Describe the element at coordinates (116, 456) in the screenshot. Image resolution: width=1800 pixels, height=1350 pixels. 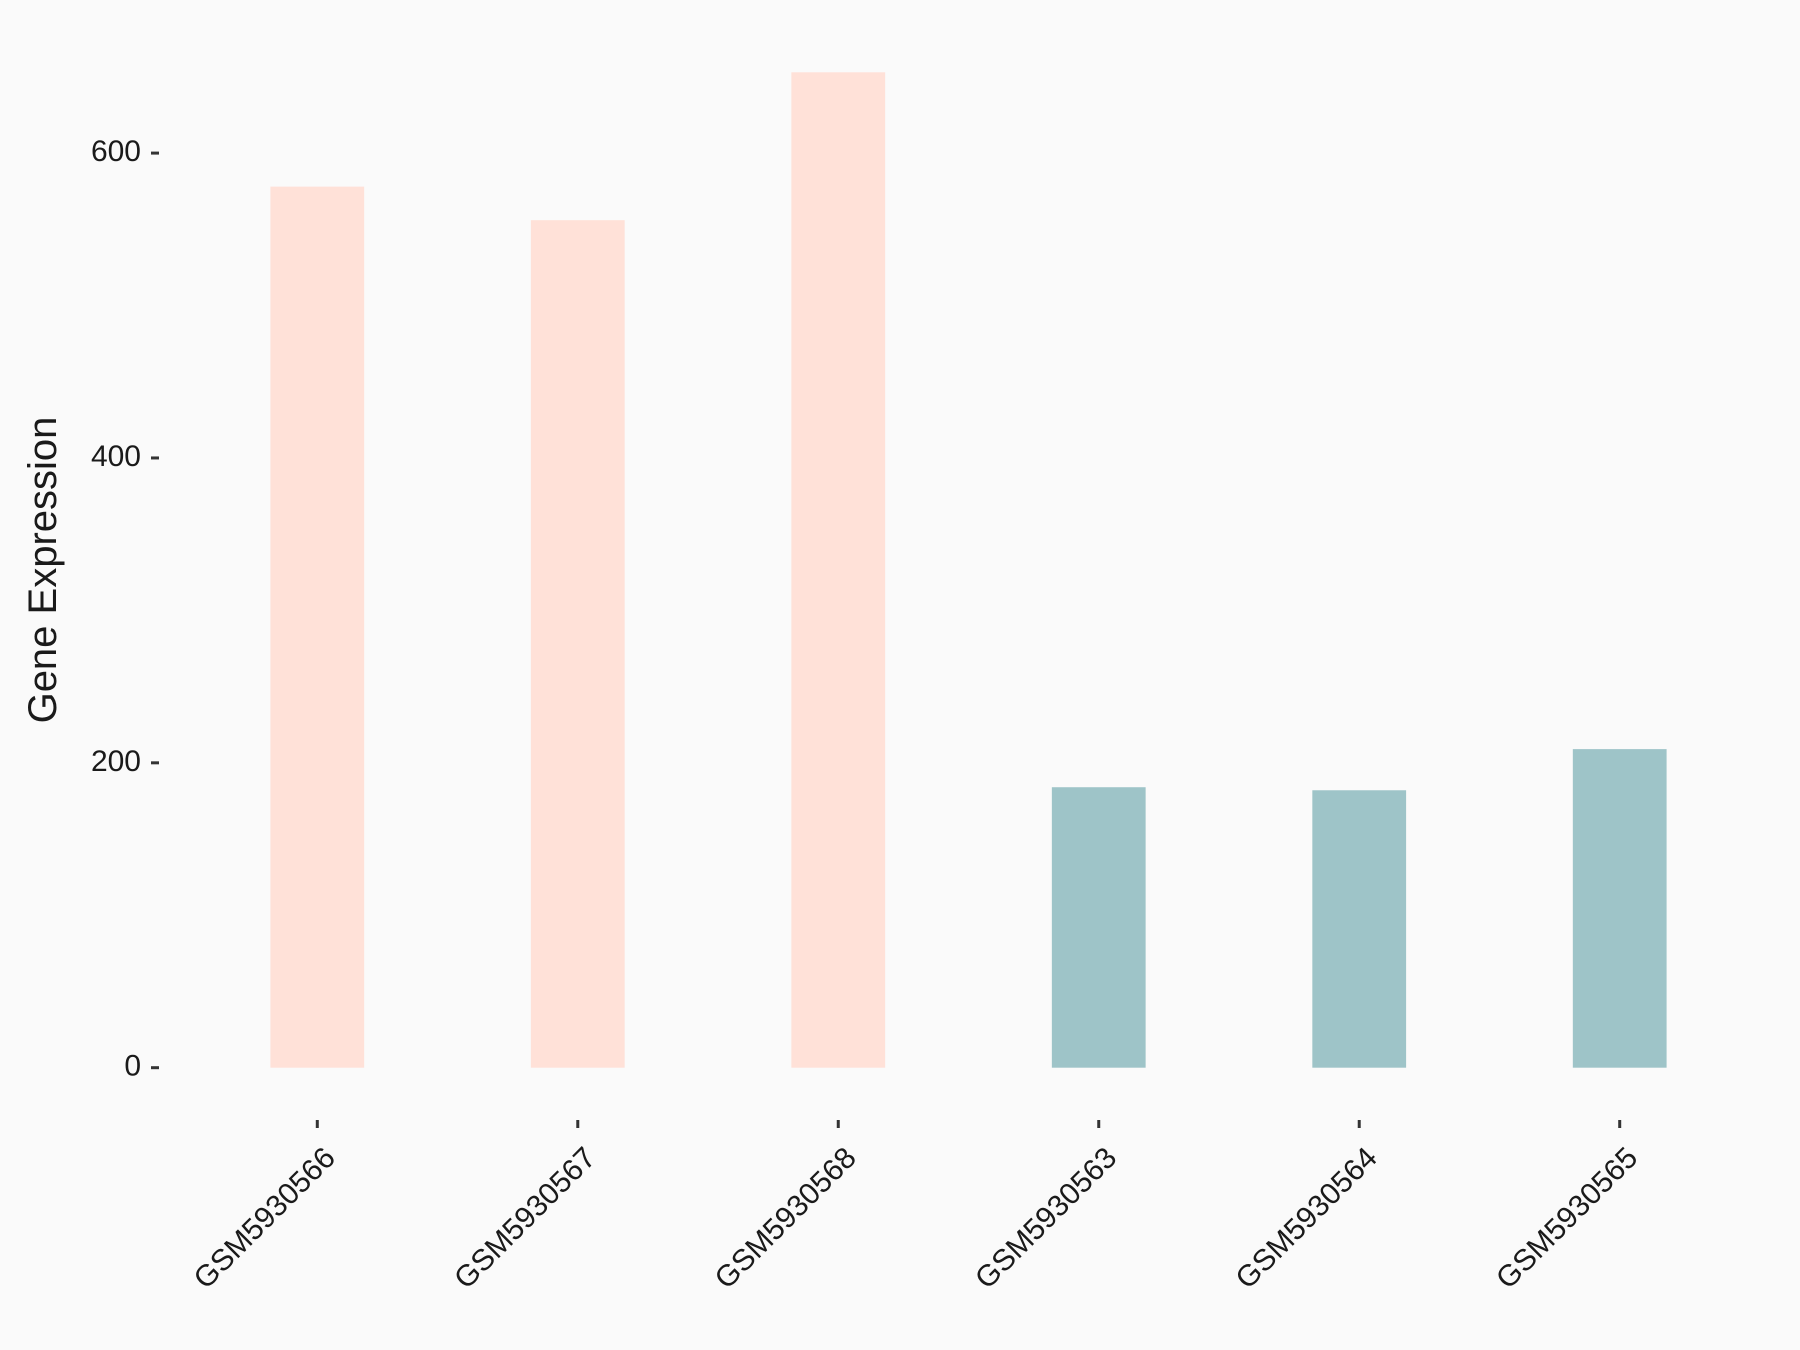
I see `y-tick-label: 400` at that location.